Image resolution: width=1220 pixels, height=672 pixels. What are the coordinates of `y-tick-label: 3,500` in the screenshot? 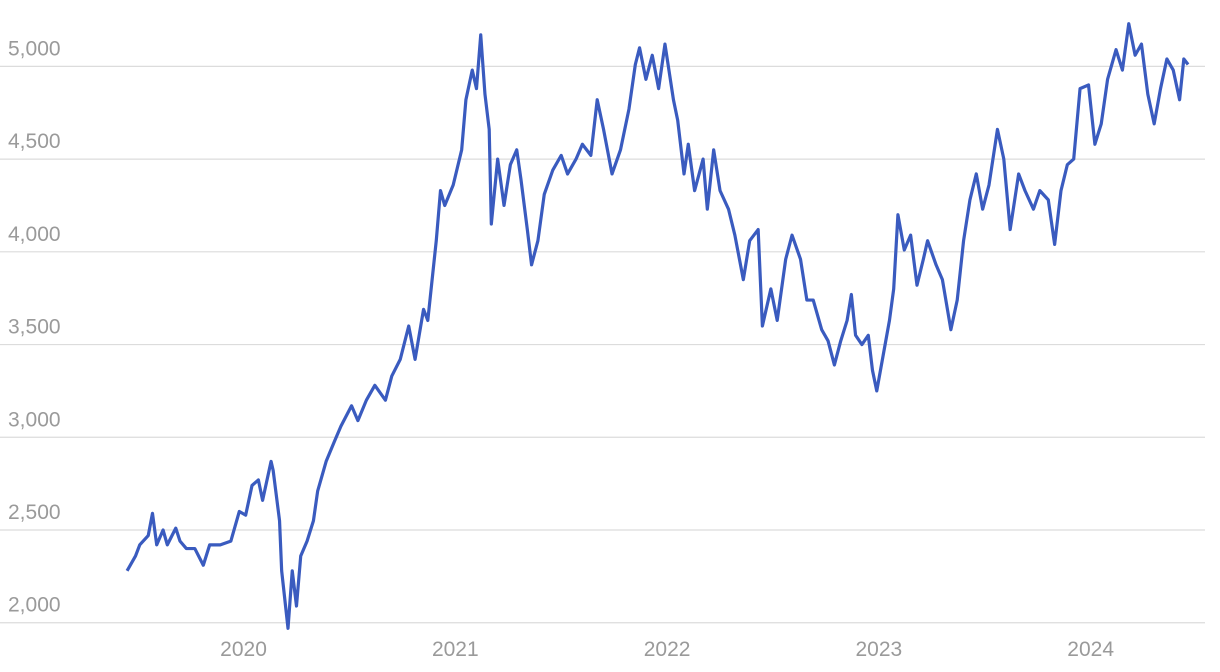 It's located at (34, 327).